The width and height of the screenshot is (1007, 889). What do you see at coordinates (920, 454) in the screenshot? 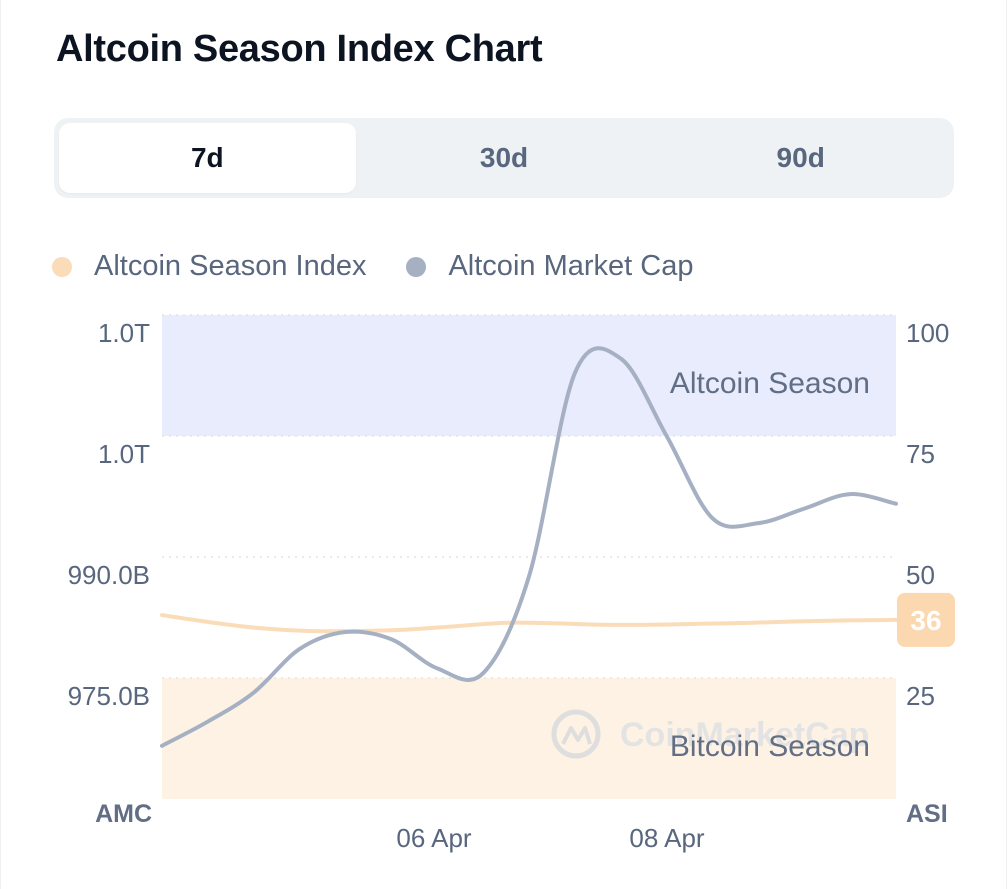
I see `right-axis-tick: 75` at bounding box center [920, 454].